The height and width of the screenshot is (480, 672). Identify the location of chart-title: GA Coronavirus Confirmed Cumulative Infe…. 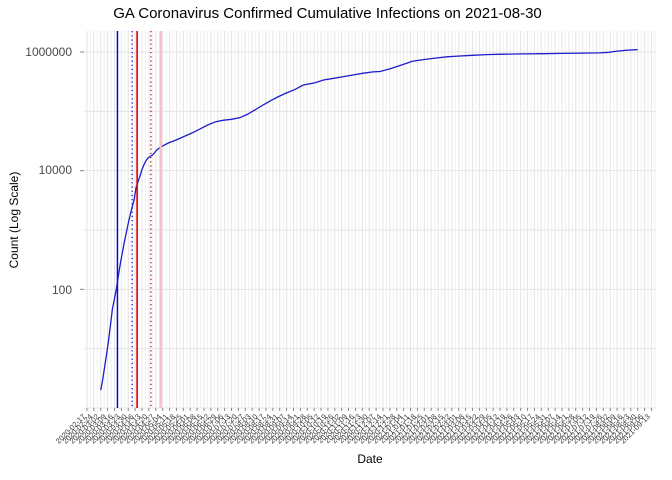
(327, 13).